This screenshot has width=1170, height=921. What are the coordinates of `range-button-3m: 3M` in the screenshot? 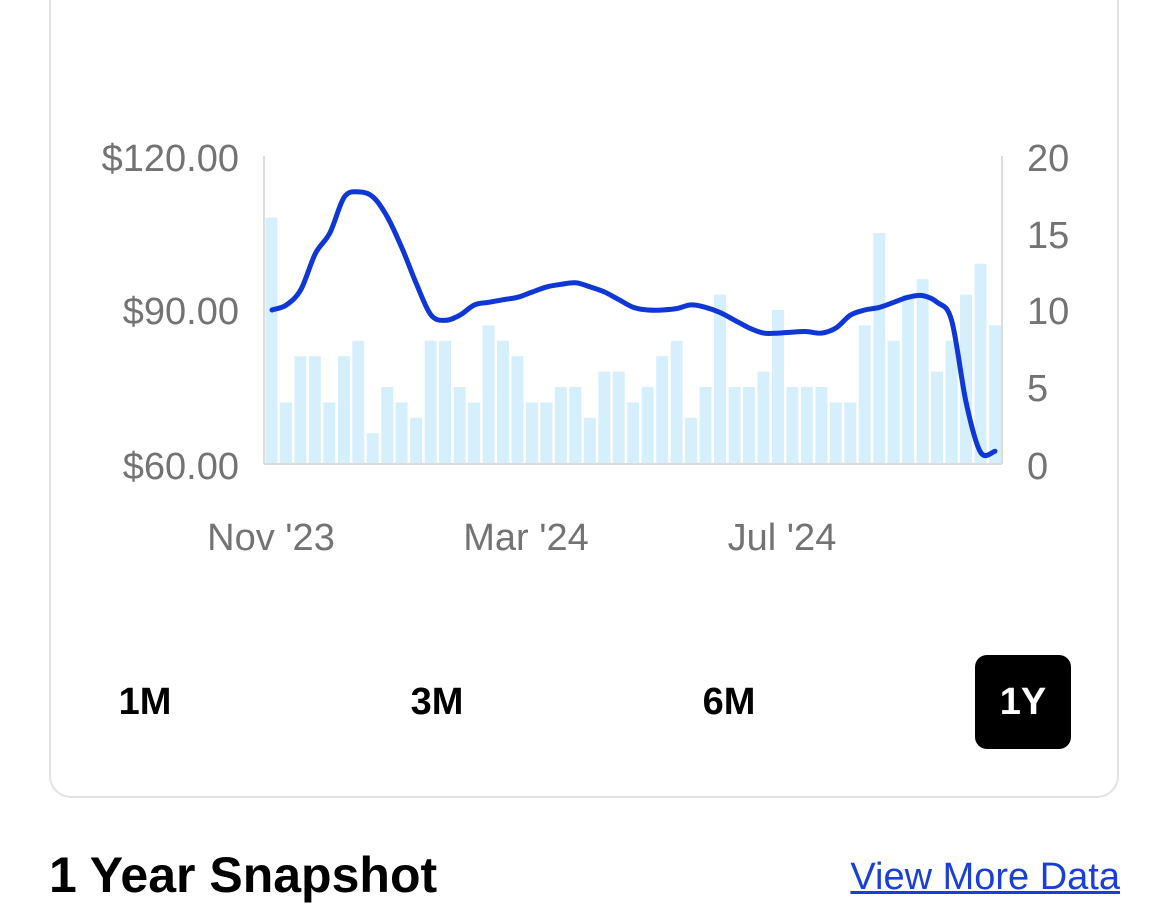 It's located at (437, 701).